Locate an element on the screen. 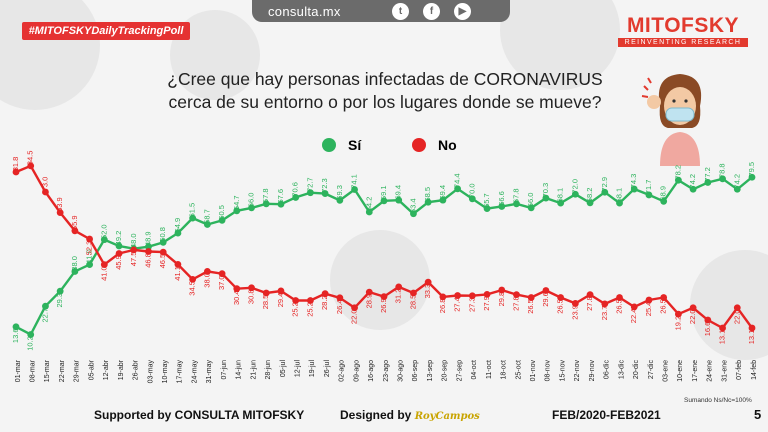 This screenshot has width=768, height=432. x-tick-label: 28-jun is located at coordinates (268, 370).